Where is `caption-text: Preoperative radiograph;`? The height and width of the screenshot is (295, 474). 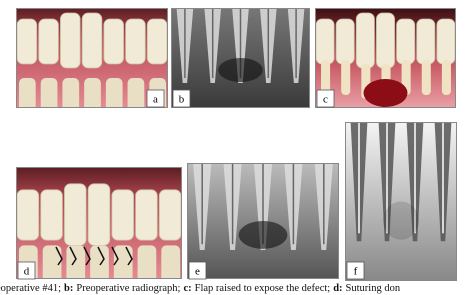 caption-text: Preoperative radiograph; is located at coordinates (128, 288).